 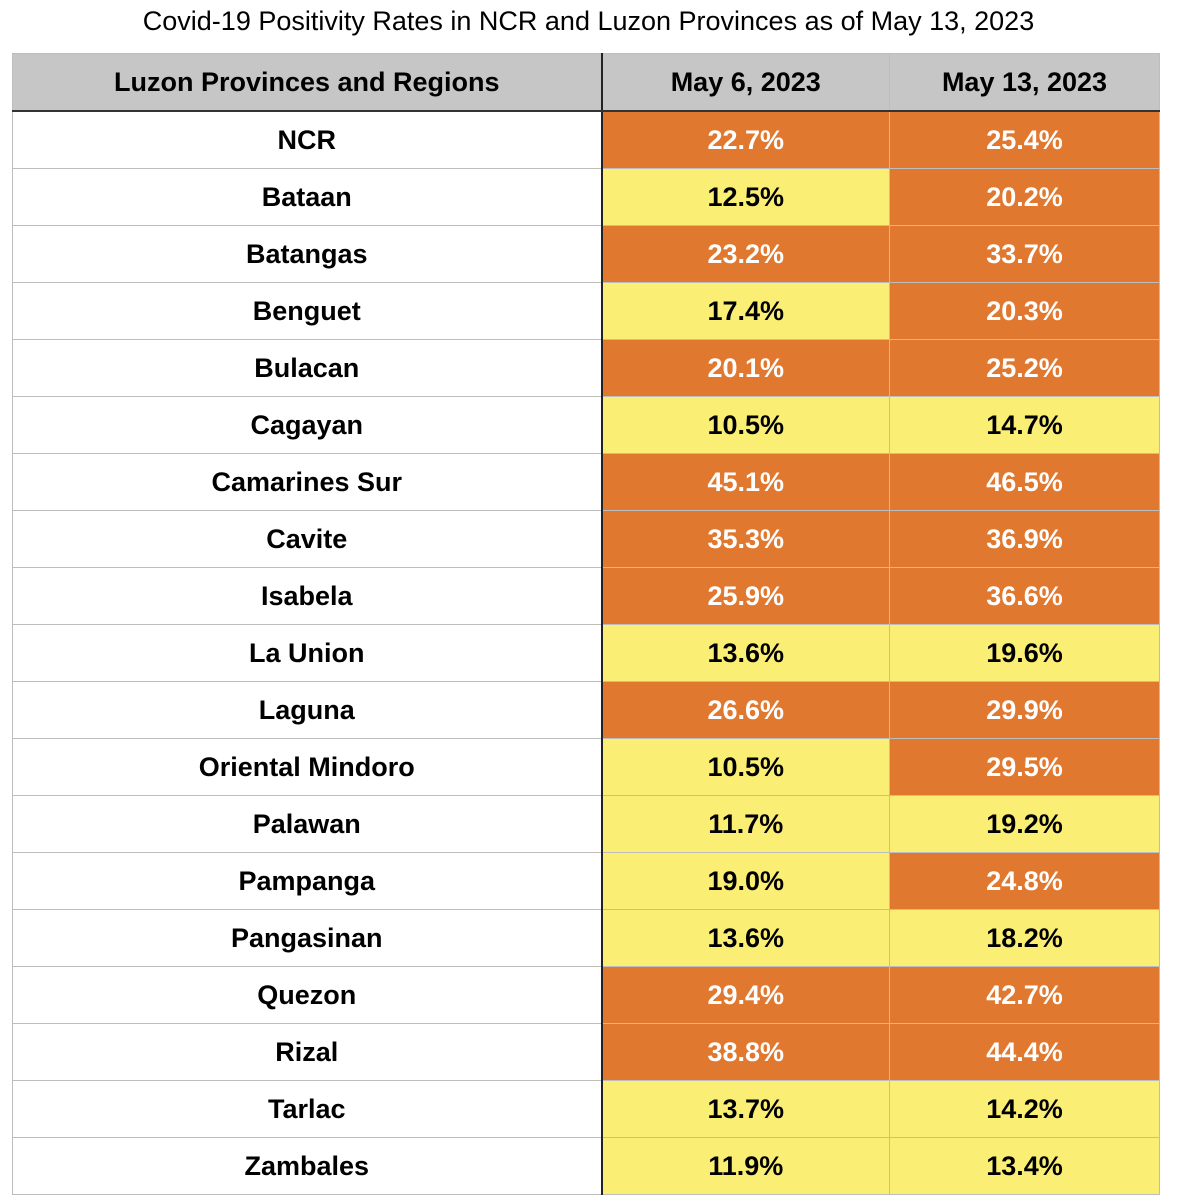 I want to click on province-cell: Camarines Sur, so click(x=307, y=482).